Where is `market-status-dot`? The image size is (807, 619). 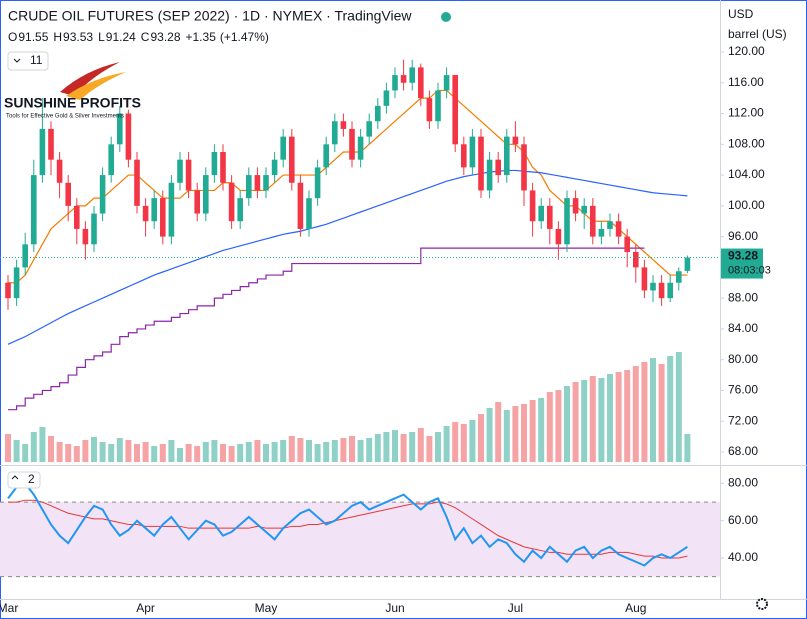
market-status-dot is located at coordinates (446, 17).